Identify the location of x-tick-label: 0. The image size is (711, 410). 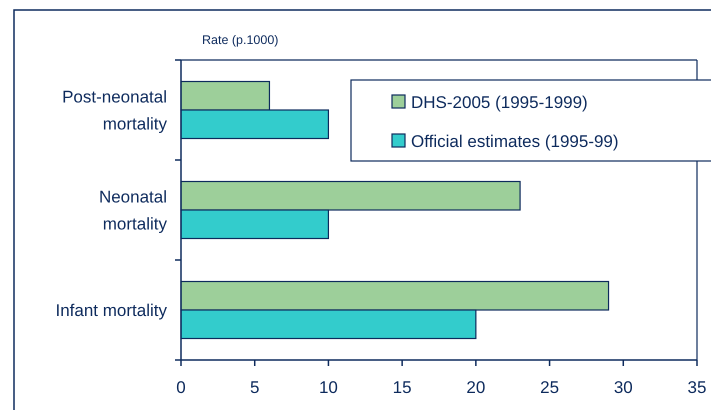
(181, 387).